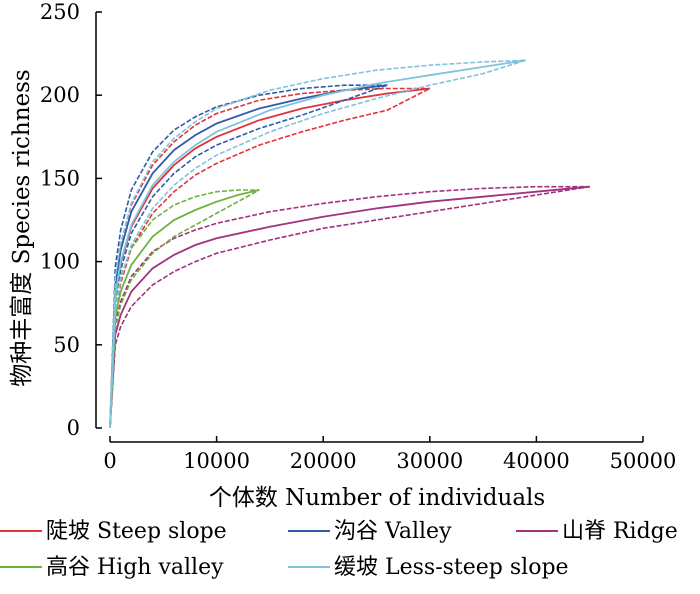 Image resolution: width=700 pixels, height=594 pixels. I want to click on series-line, so click(184, 309).